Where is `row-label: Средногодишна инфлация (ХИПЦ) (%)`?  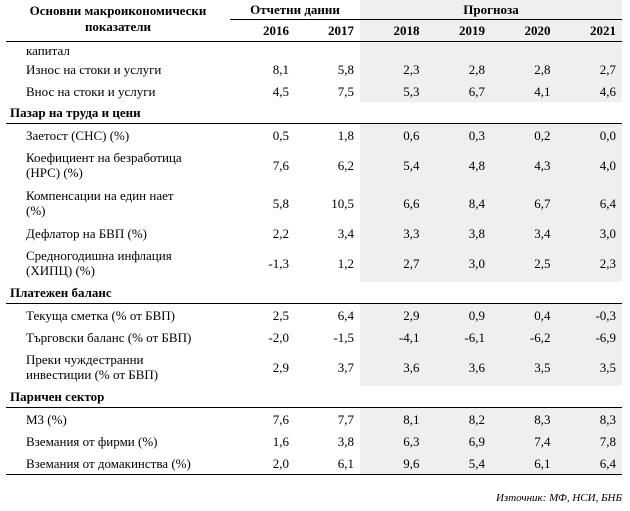 row-label: Средногодишна инфлация (ХИПЦ) (%) is located at coordinates (99, 263).